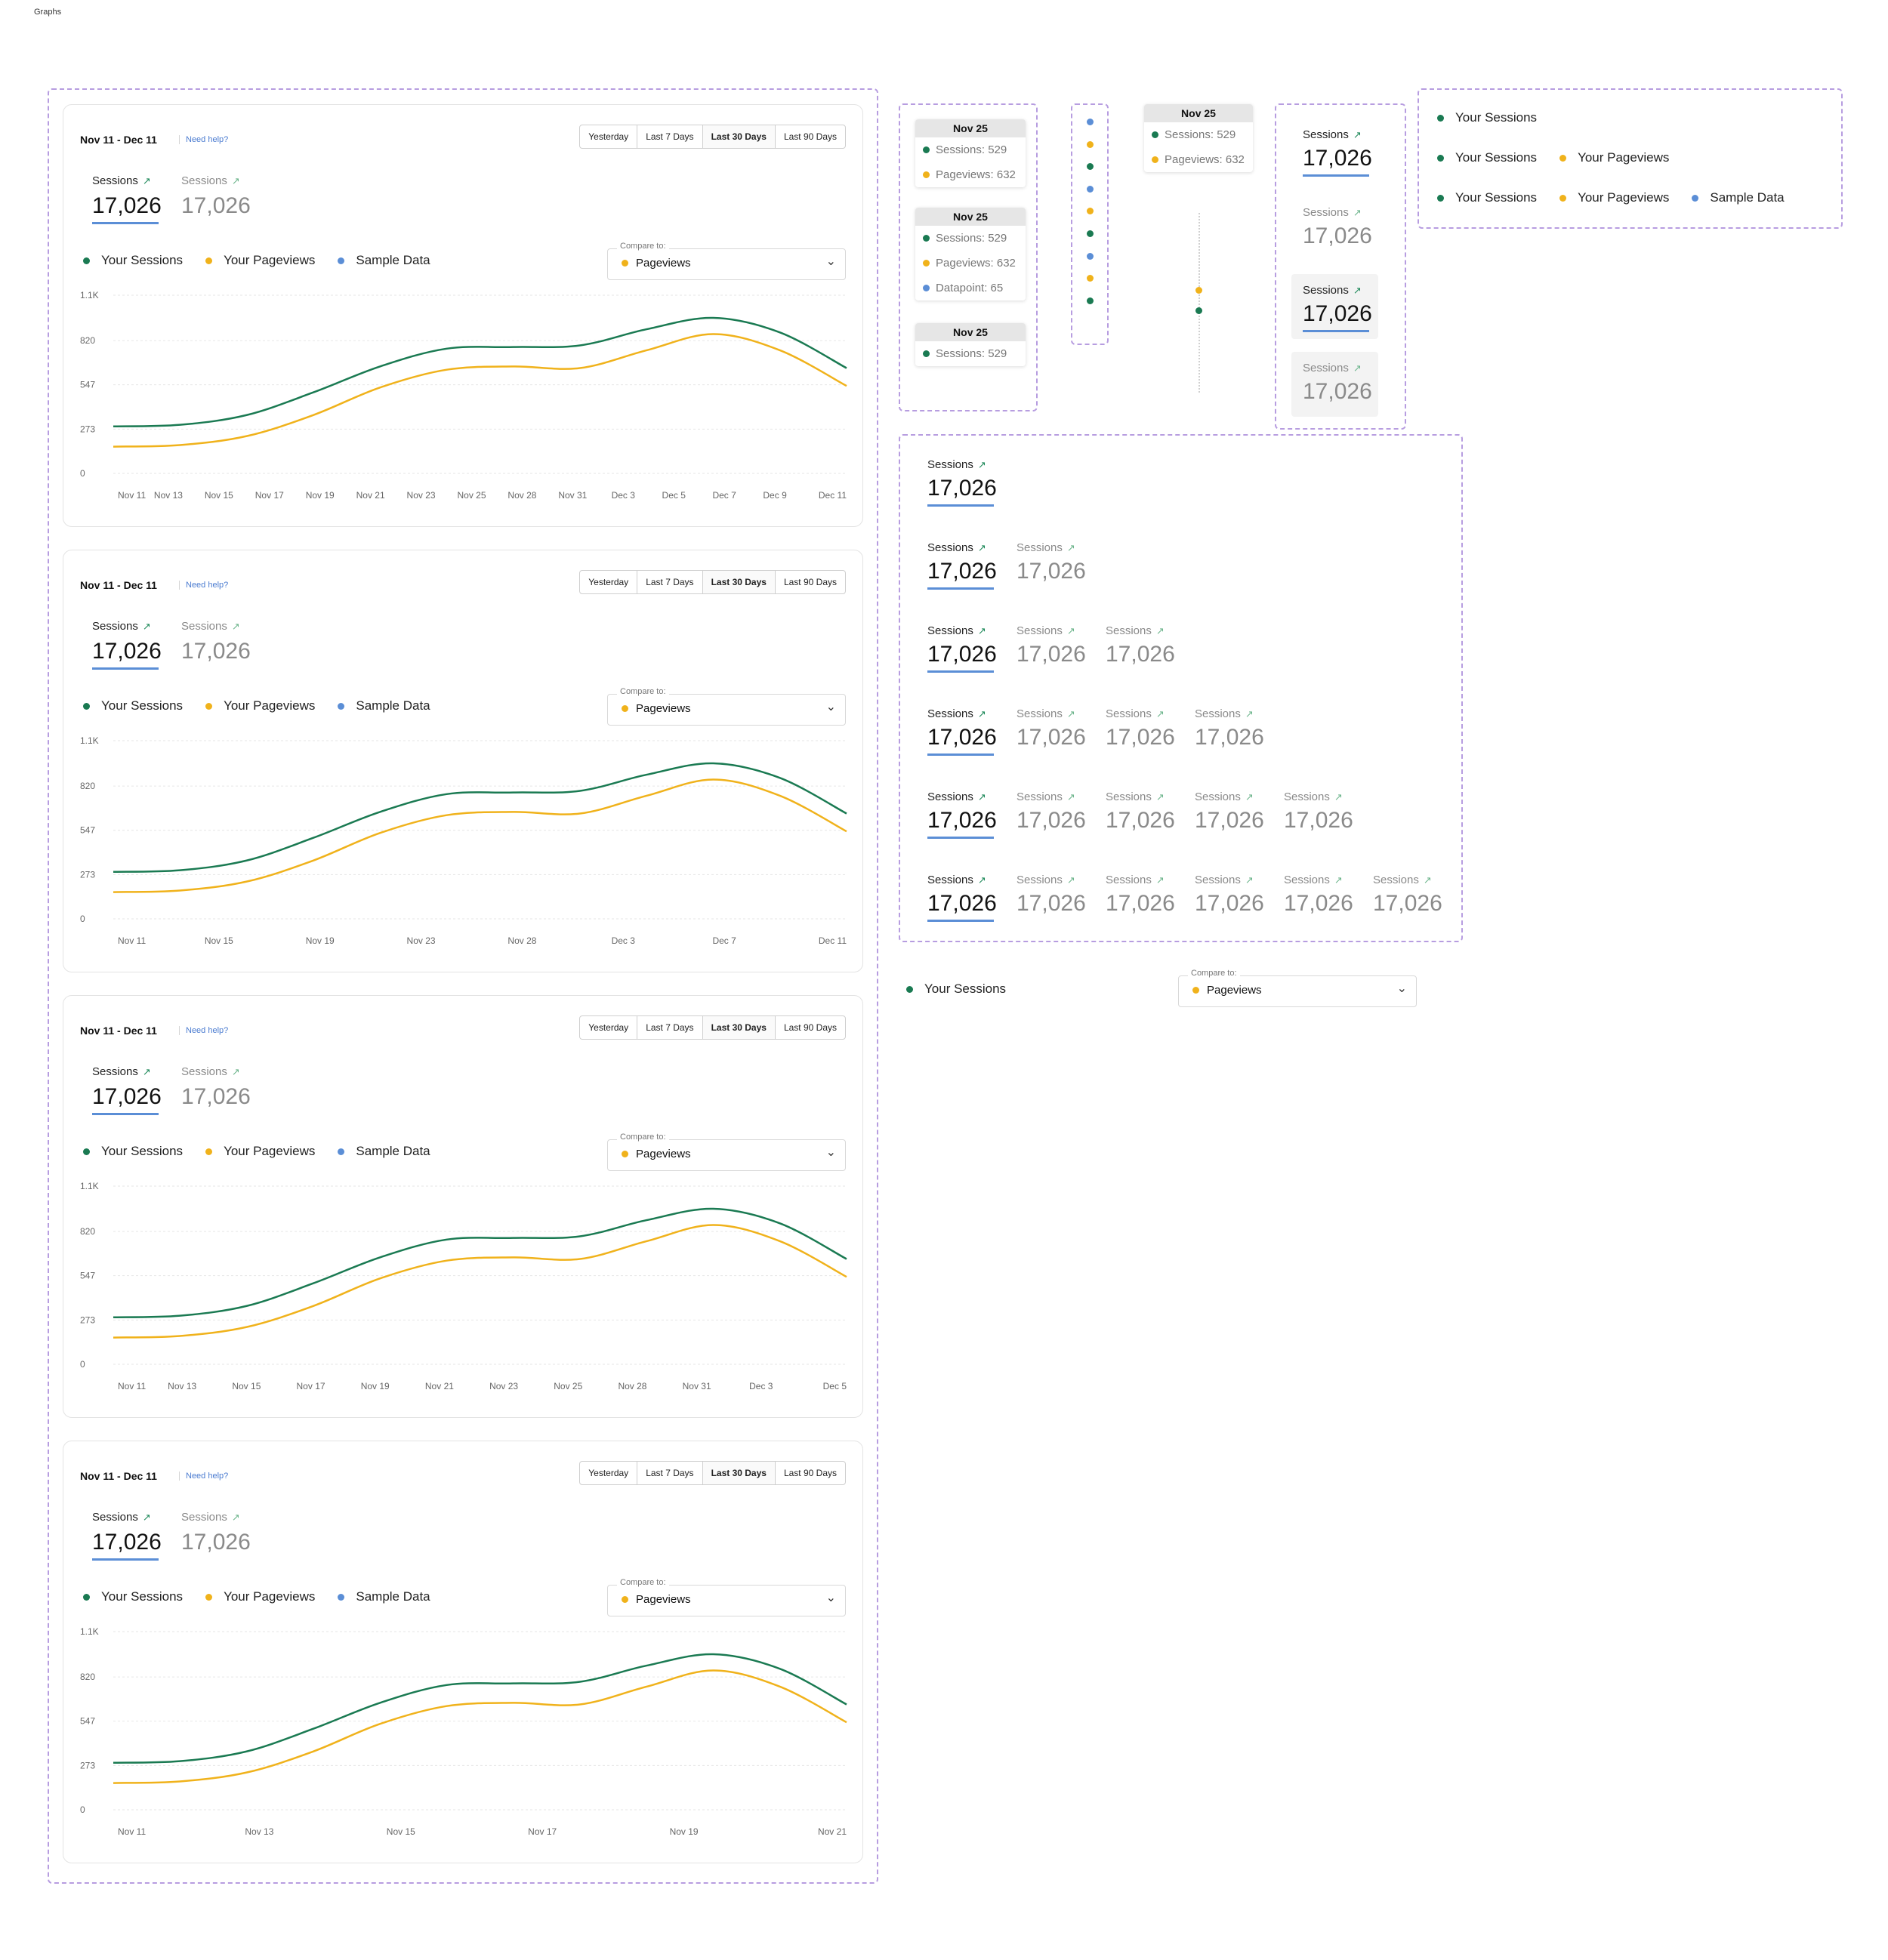 This screenshot has height=1960, width=1888. What do you see at coordinates (370, 495) in the screenshot?
I see `x-tick-label: Nov 21` at bounding box center [370, 495].